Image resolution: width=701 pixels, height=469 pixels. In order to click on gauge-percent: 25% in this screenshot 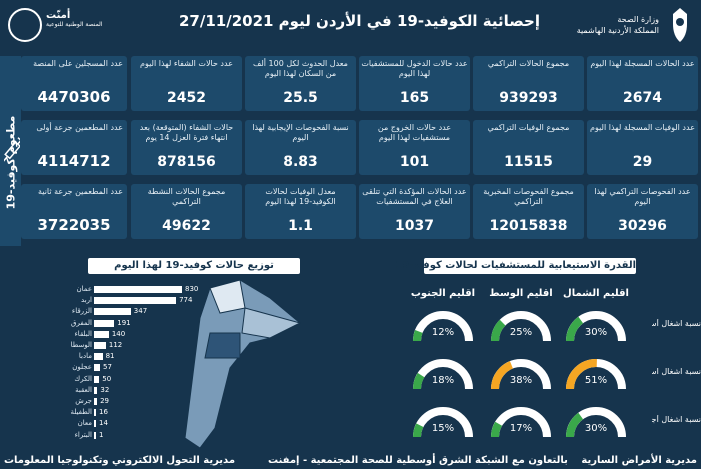, I will do `click(521, 332)`.